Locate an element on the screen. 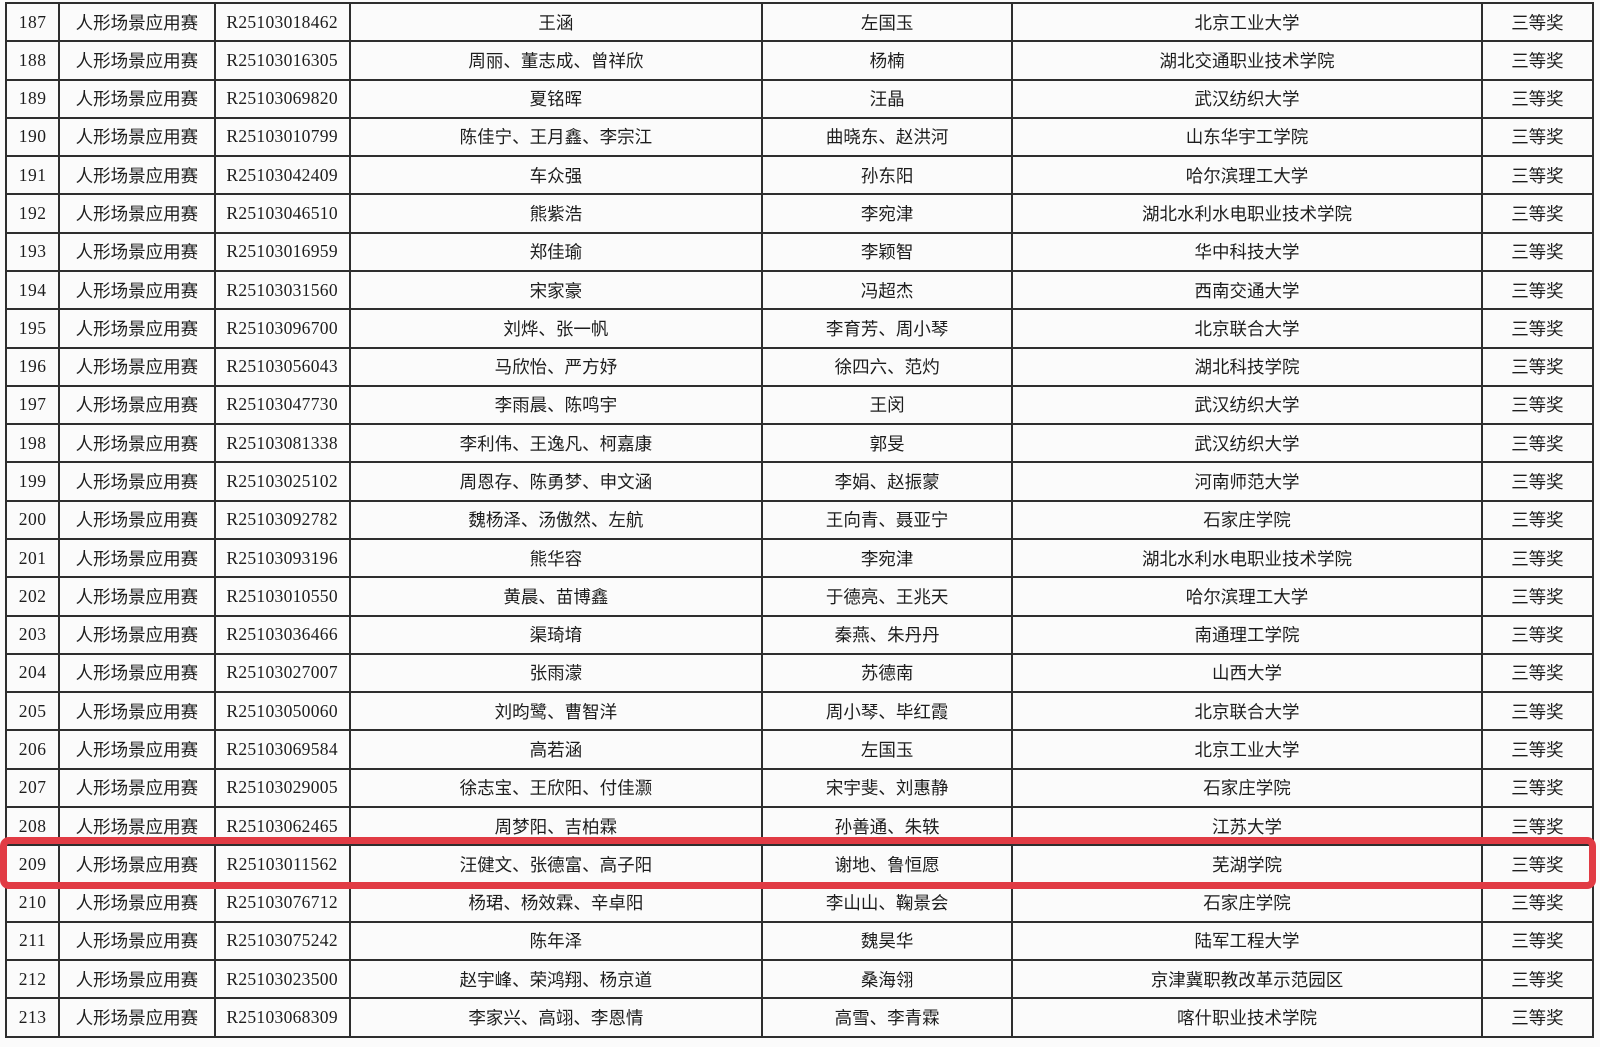  cell-row-number: 194 is located at coordinates (32, 290).